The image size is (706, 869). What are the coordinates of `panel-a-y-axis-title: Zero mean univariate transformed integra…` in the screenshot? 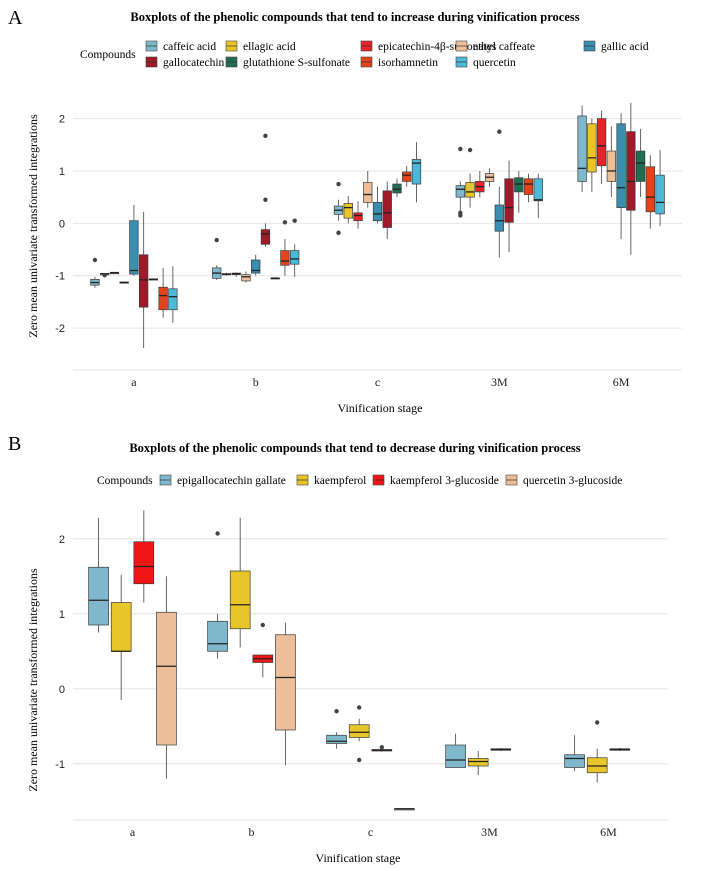 It's located at (33, 226).